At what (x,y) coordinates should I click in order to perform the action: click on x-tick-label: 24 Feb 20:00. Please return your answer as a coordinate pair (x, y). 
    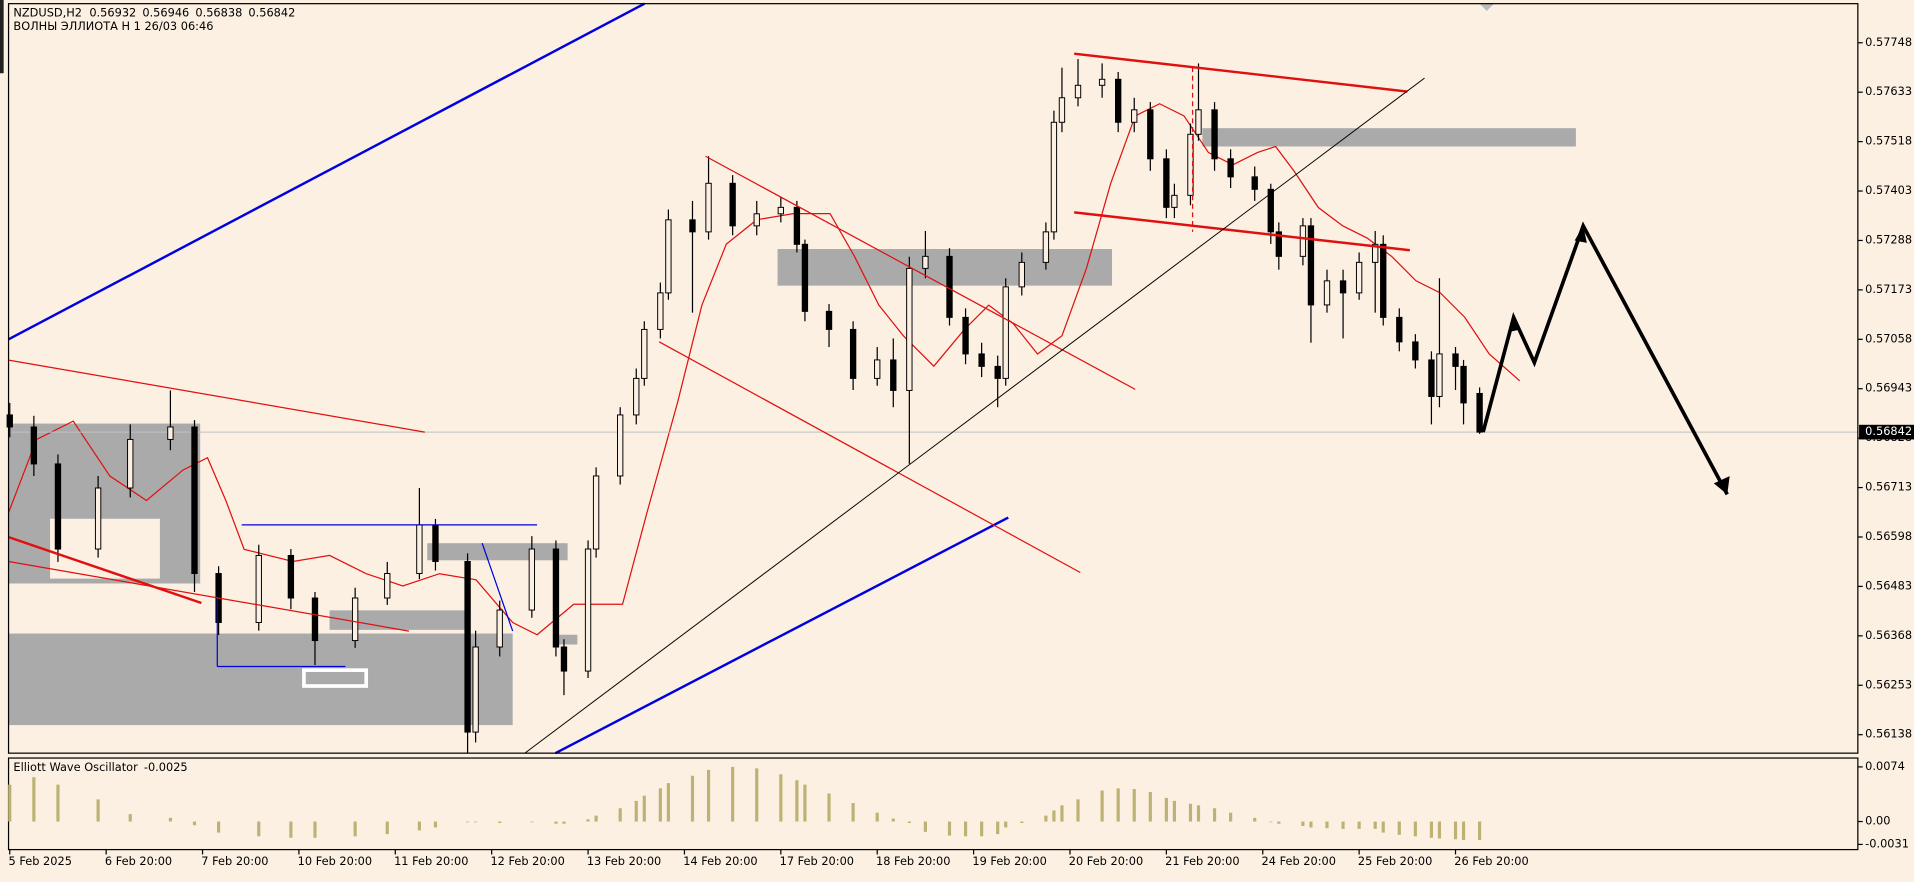
    Looking at the image, I should click on (1299, 861).